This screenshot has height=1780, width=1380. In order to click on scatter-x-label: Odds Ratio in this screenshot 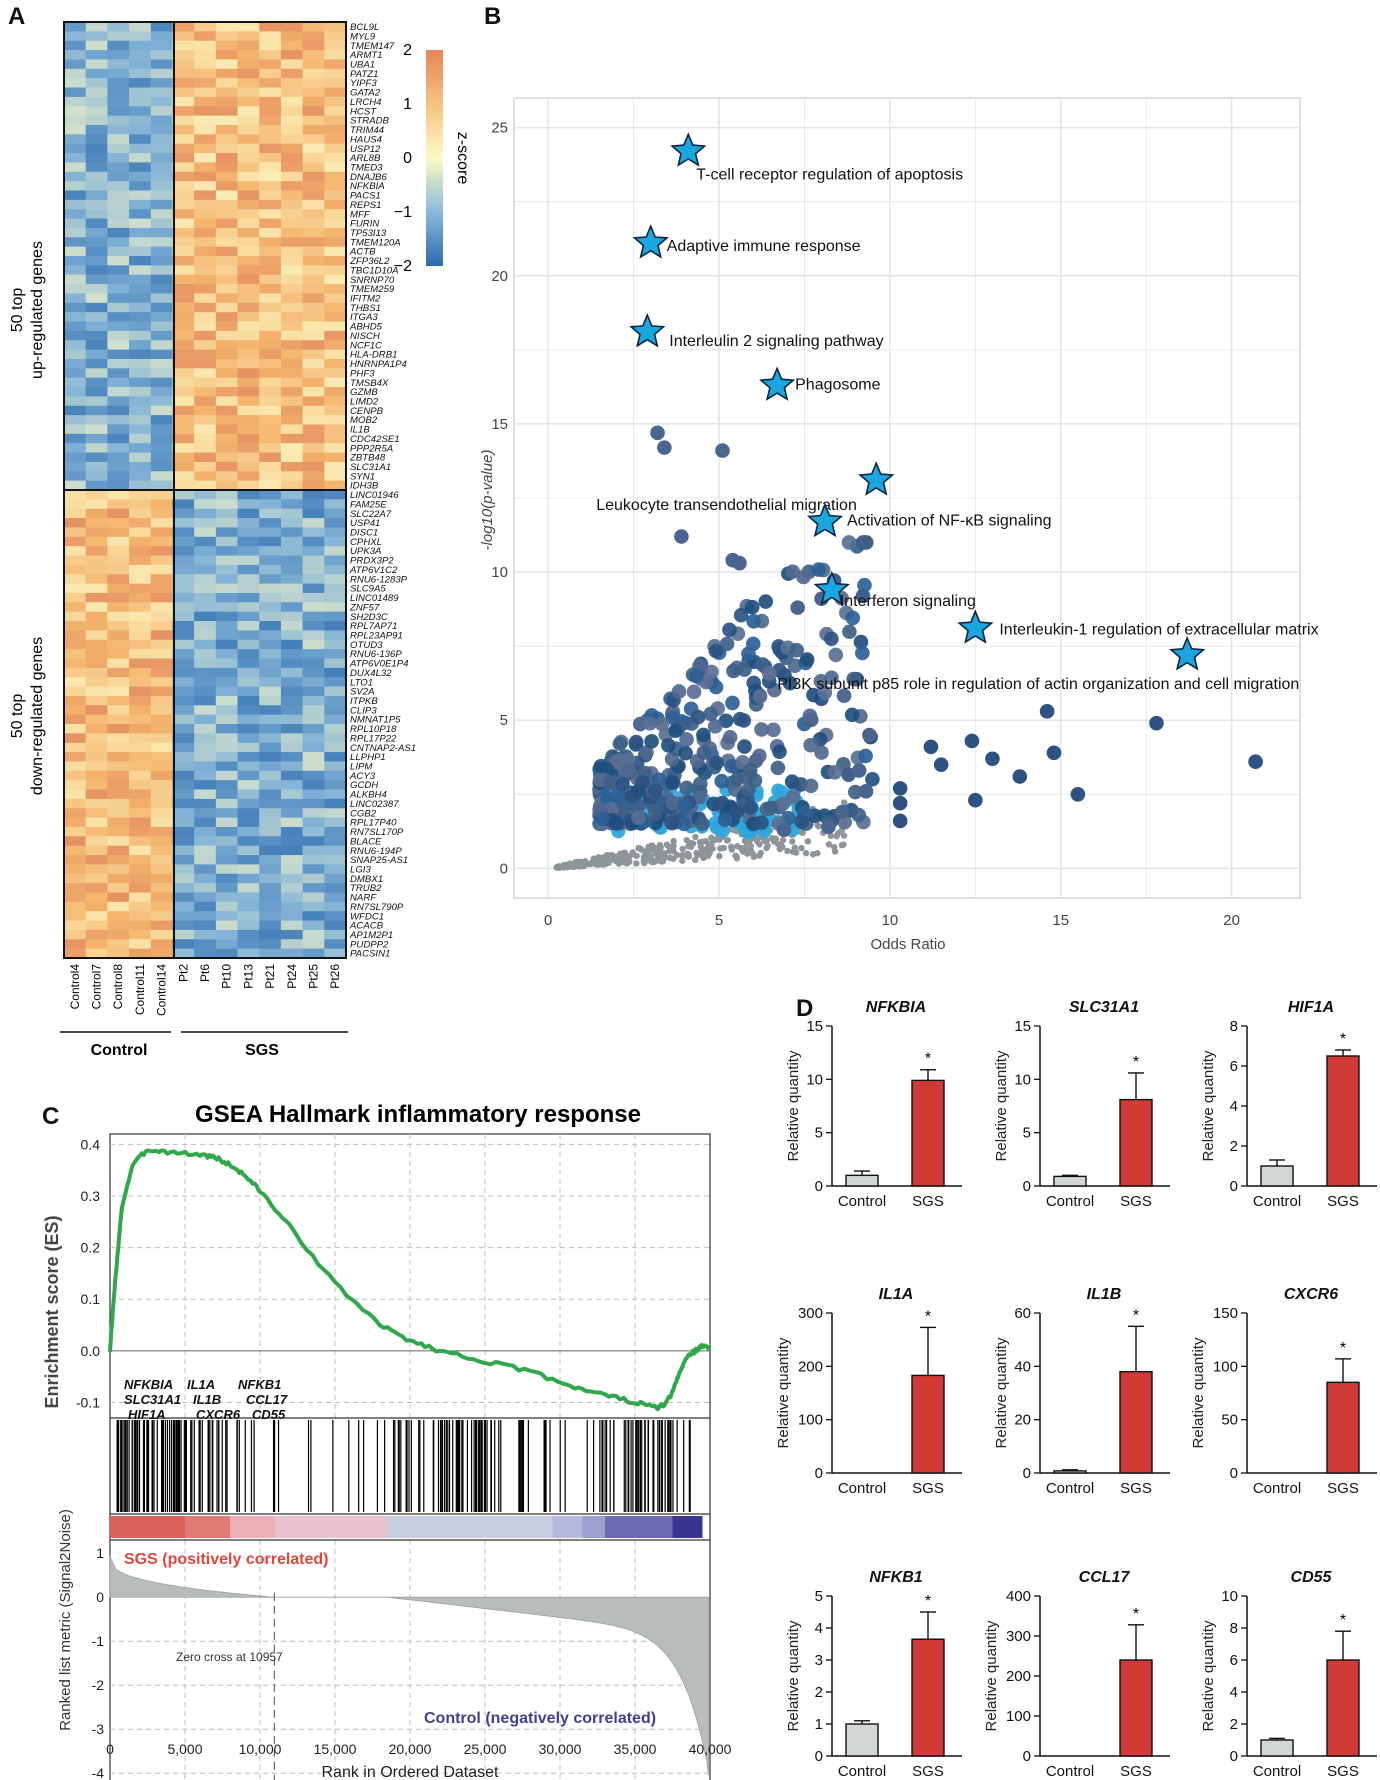, I will do `click(907, 944)`.